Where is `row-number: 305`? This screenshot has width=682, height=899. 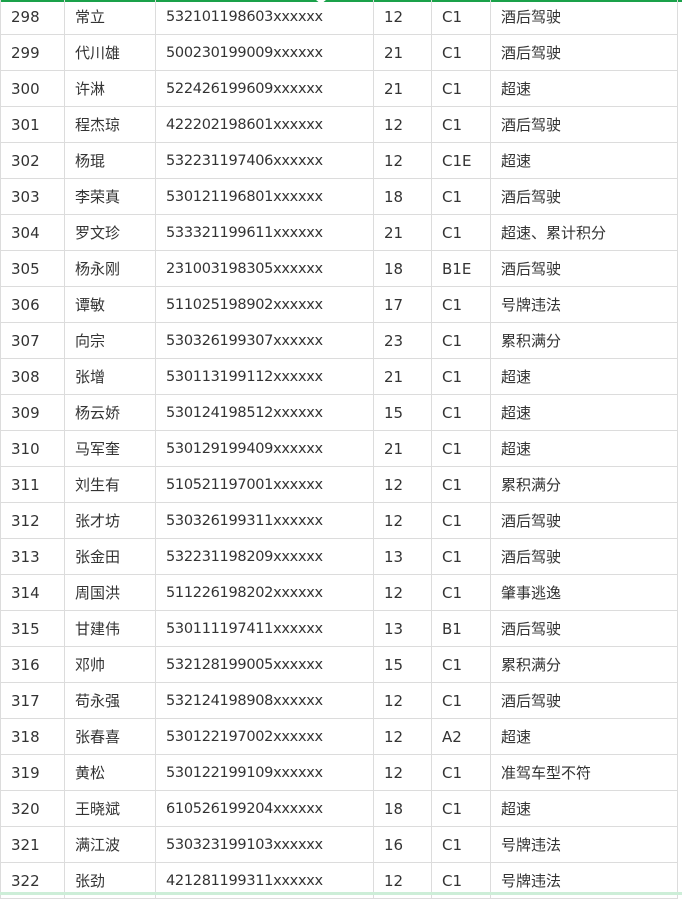
row-number: 305 is located at coordinates (32, 268).